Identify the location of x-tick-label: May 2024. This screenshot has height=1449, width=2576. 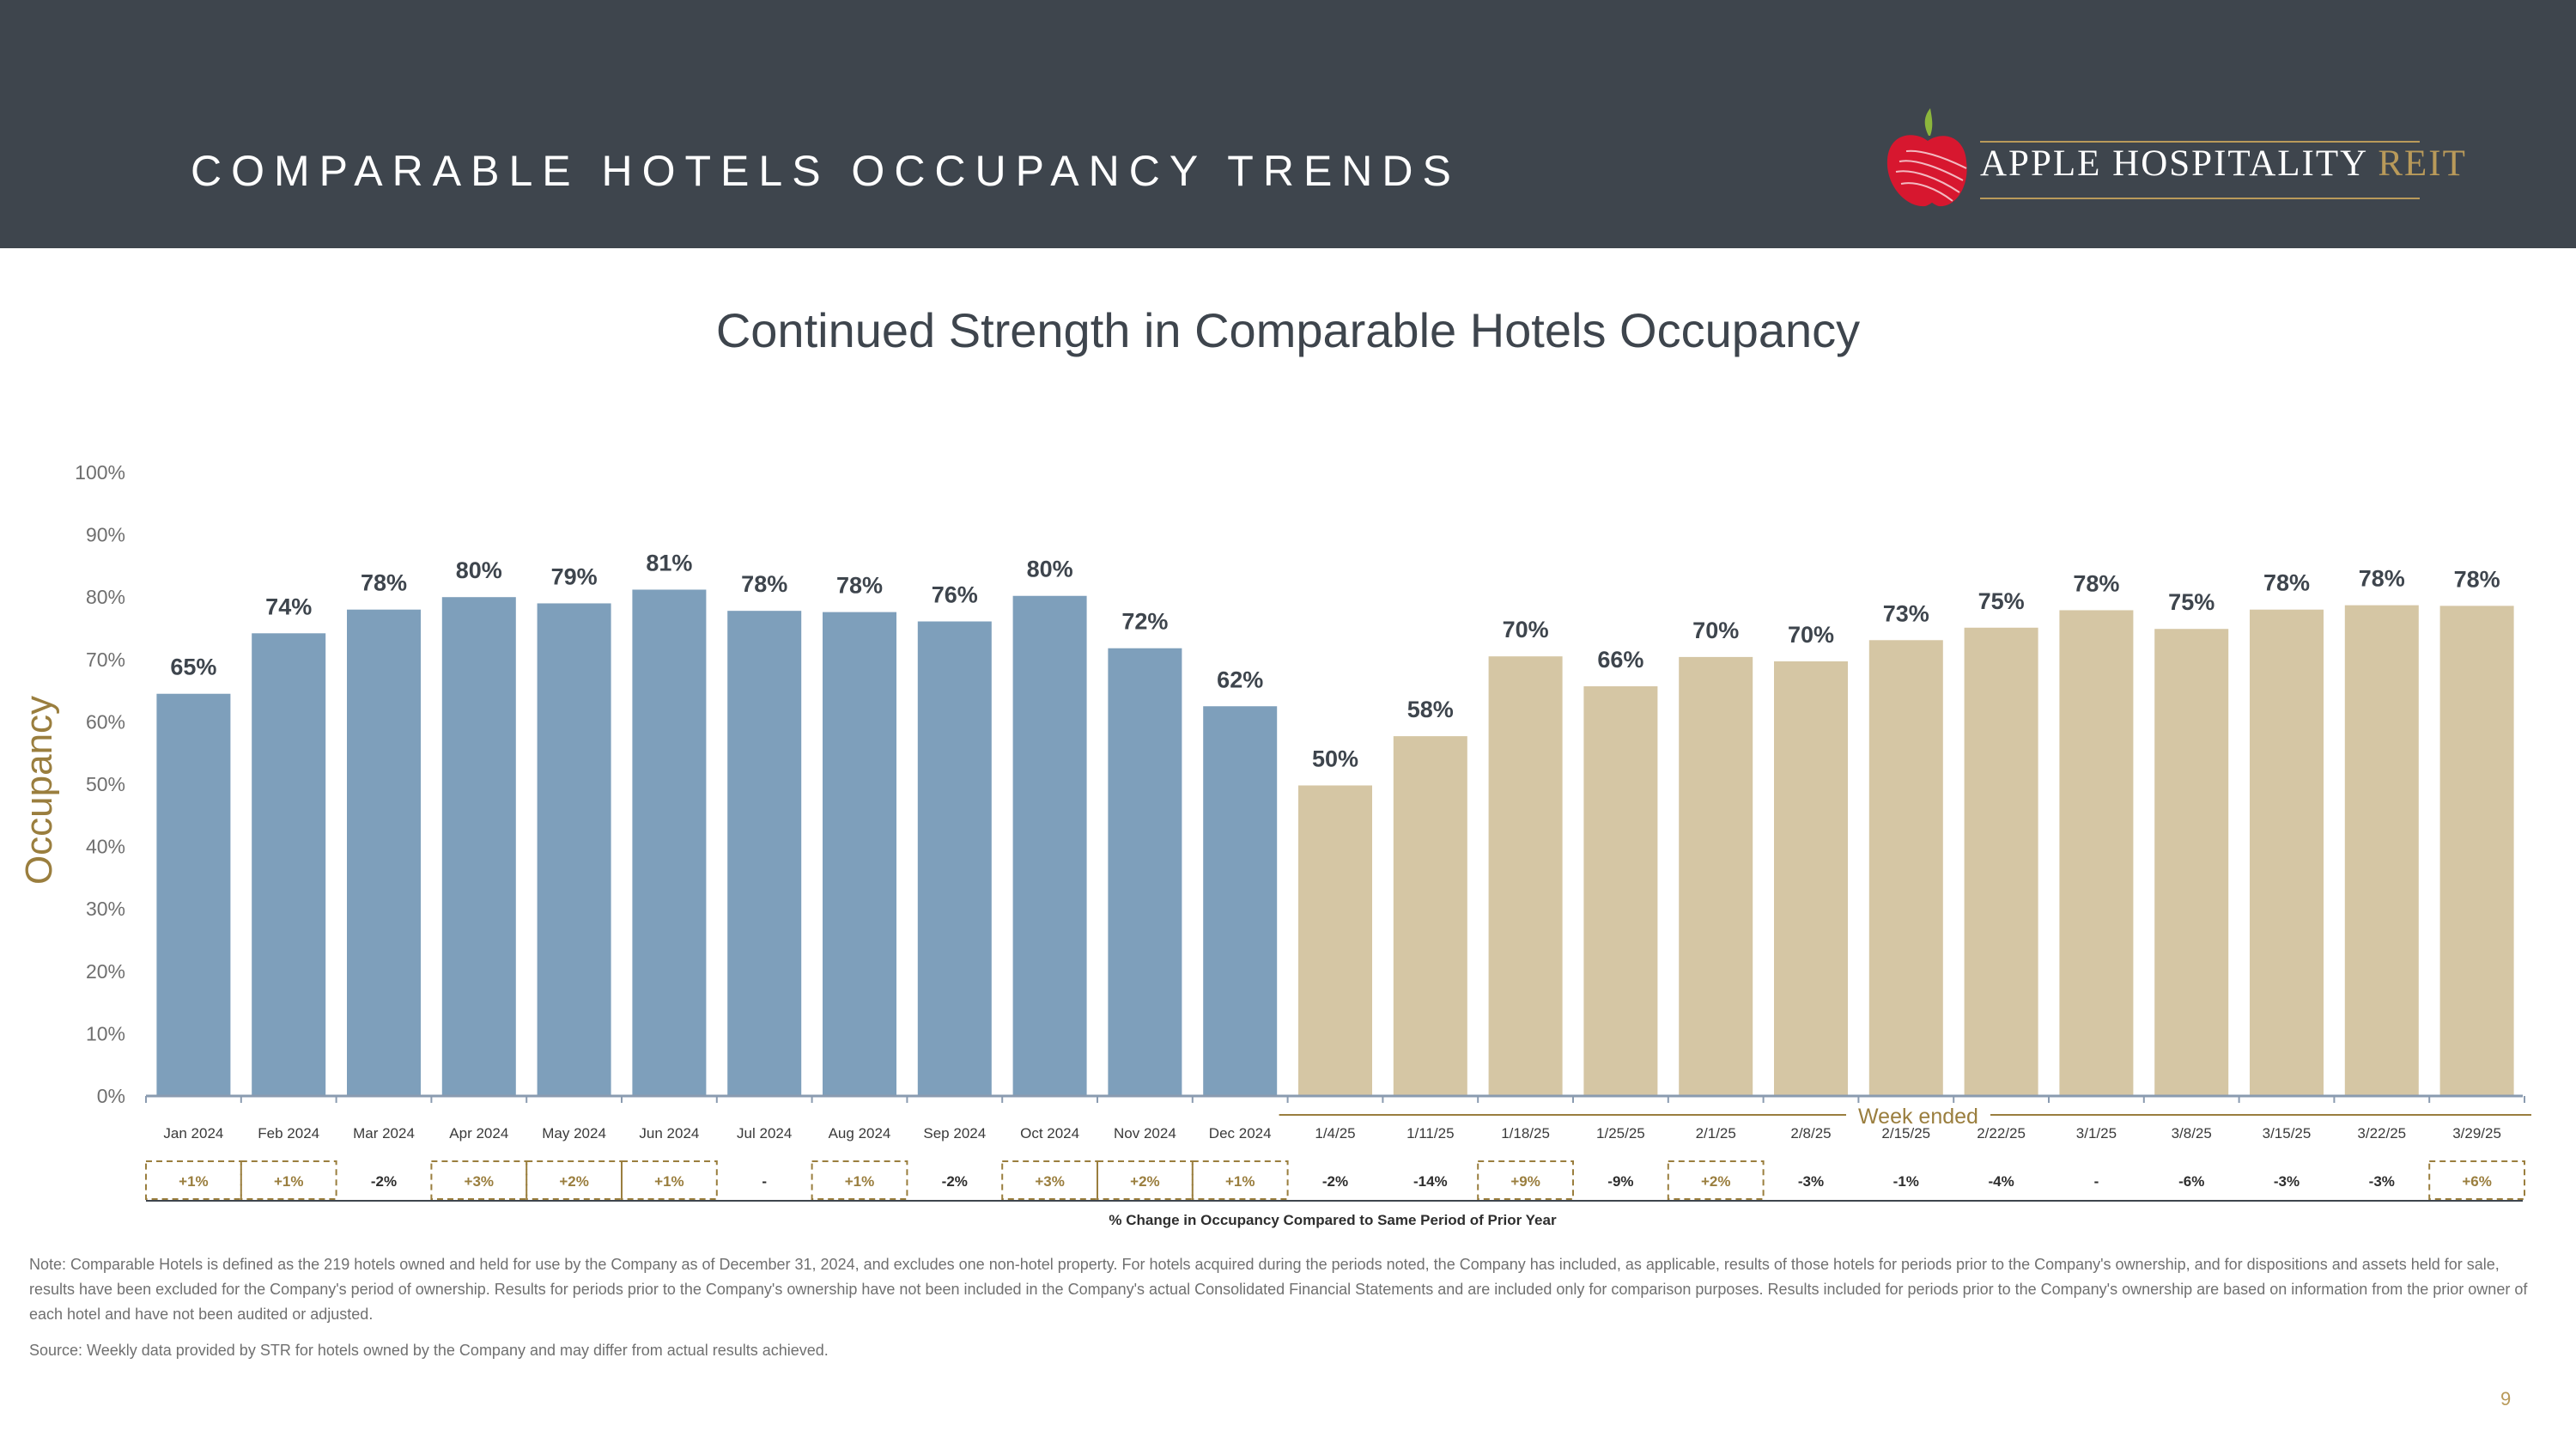
(574, 1133).